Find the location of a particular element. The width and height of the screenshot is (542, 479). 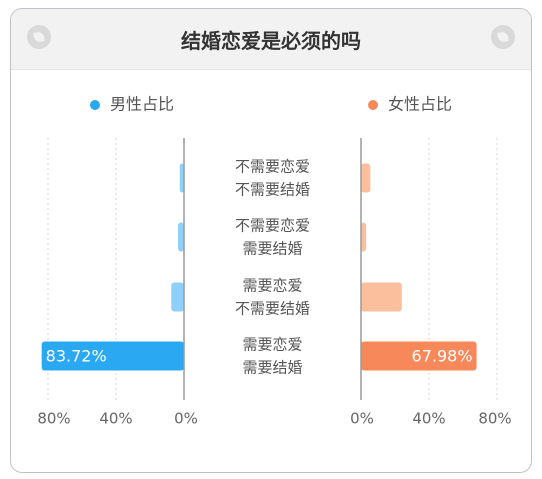

female-tick-label: 80% is located at coordinates (494, 419).